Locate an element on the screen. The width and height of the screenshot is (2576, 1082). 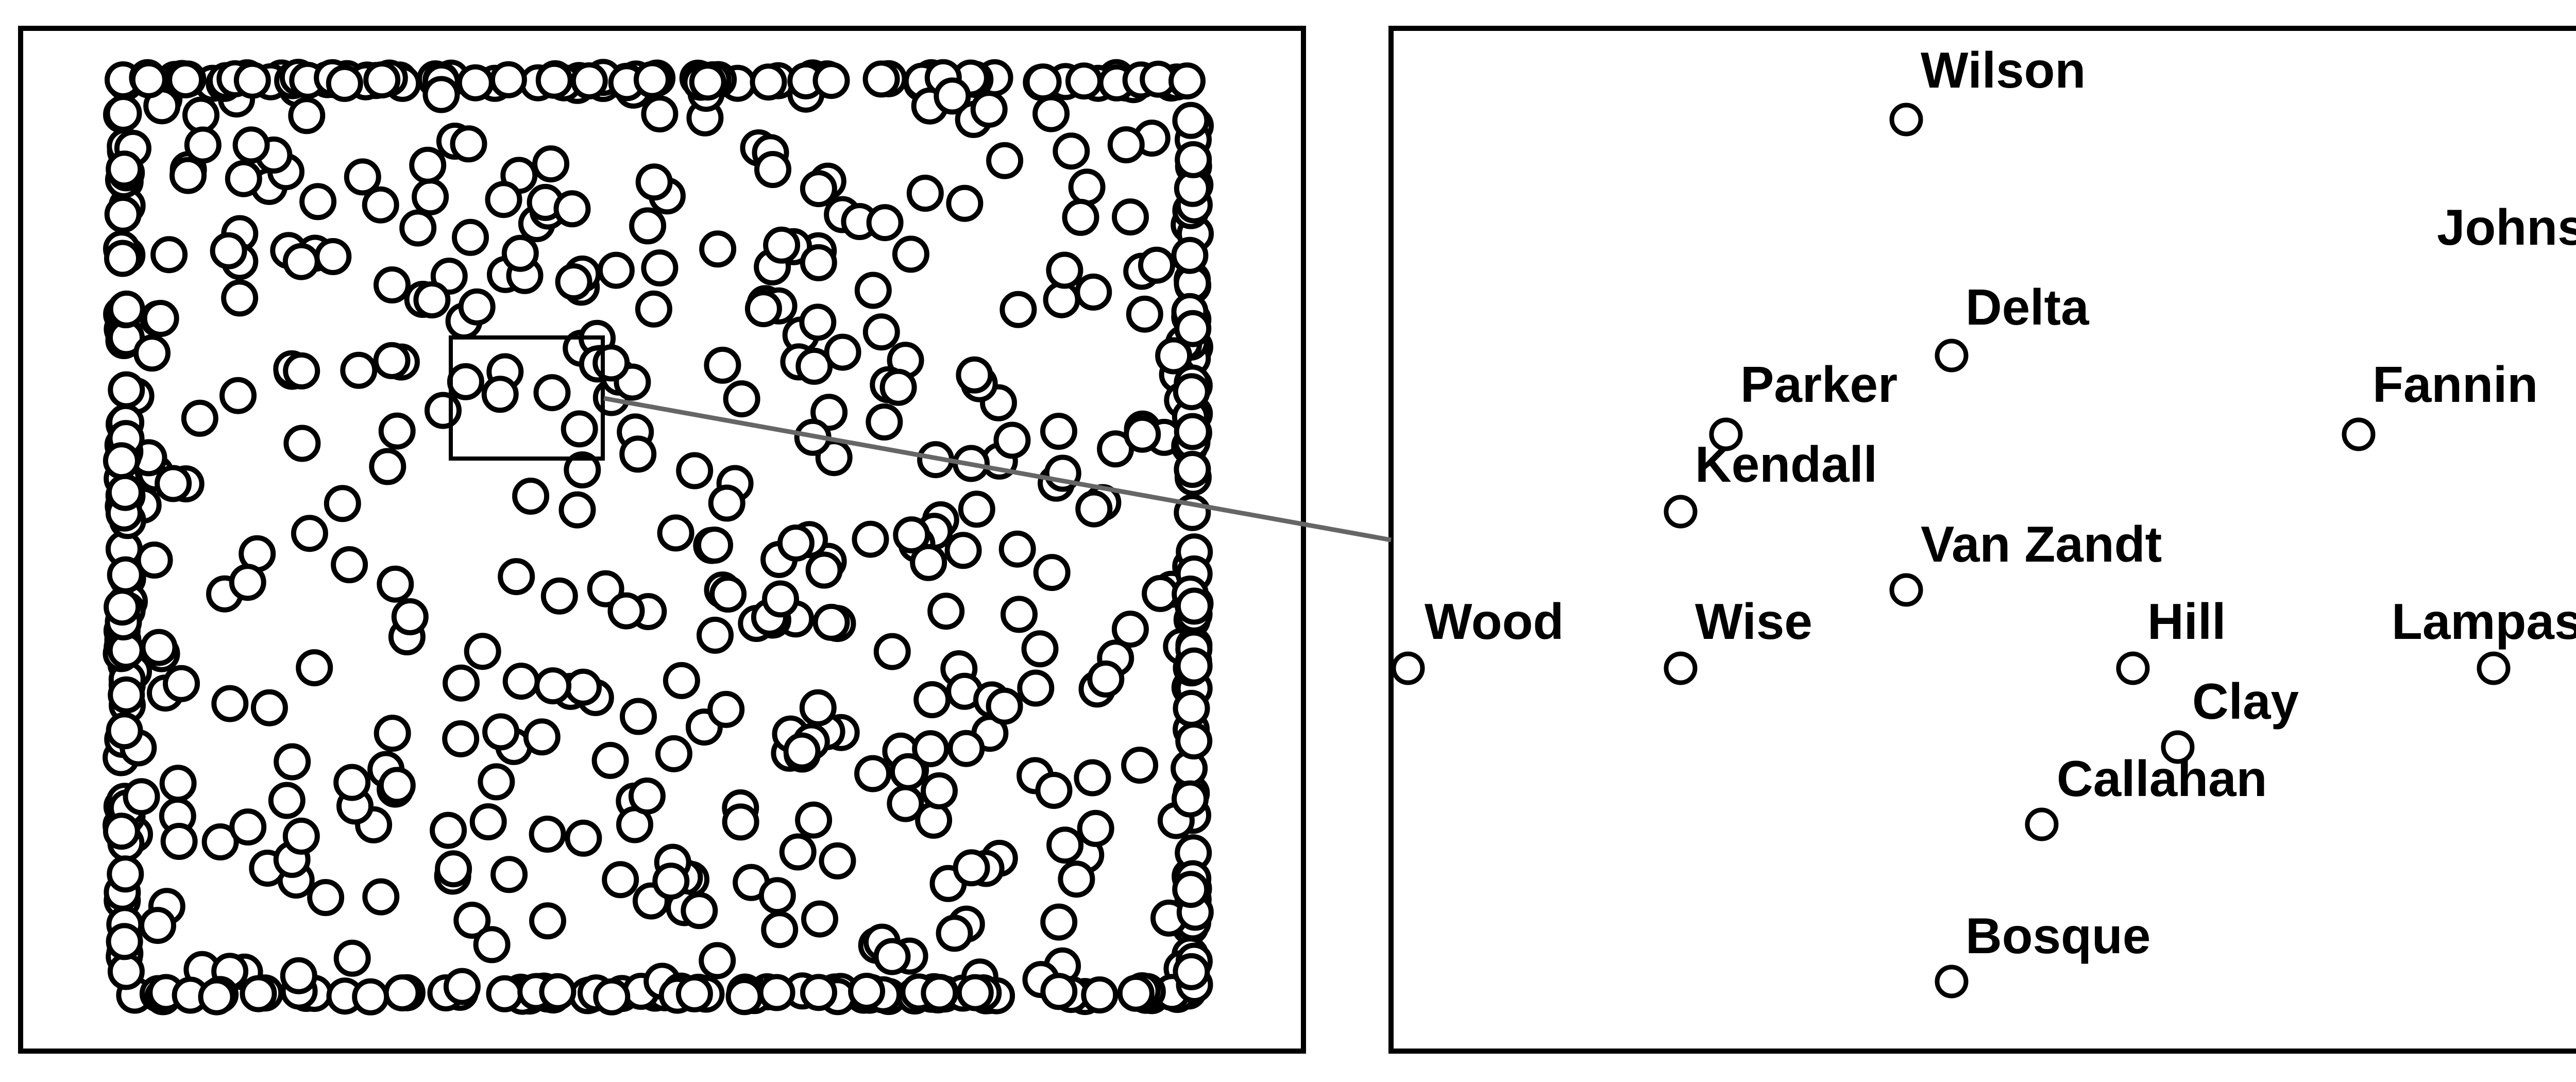
county-label: Callahan is located at coordinates (2162, 778).